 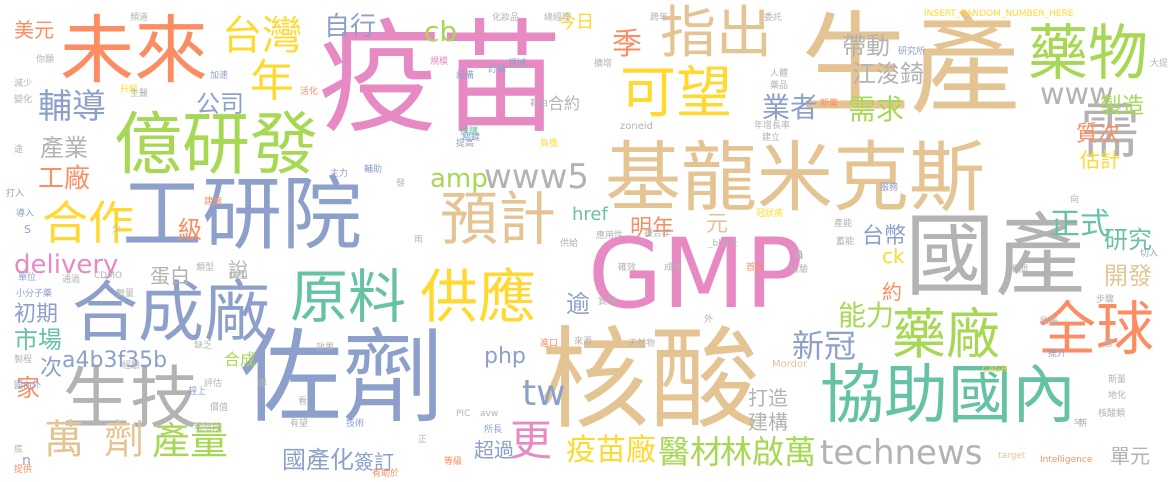 I want to click on word: 建廠, so click(x=213, y=202).